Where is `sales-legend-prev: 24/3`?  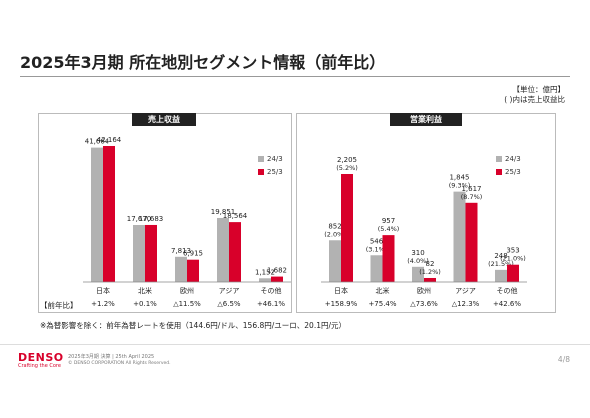
sales-legend-prev: 24/3 is located at coordinates (270, 159).